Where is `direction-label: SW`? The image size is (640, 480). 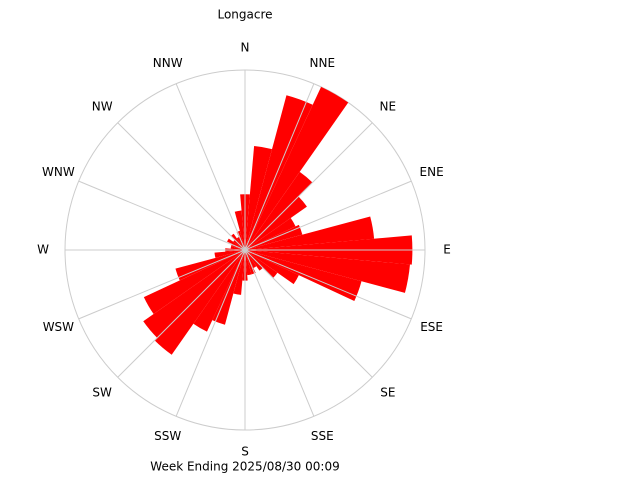 direction-label: SW is located at coordinates (102, 392).